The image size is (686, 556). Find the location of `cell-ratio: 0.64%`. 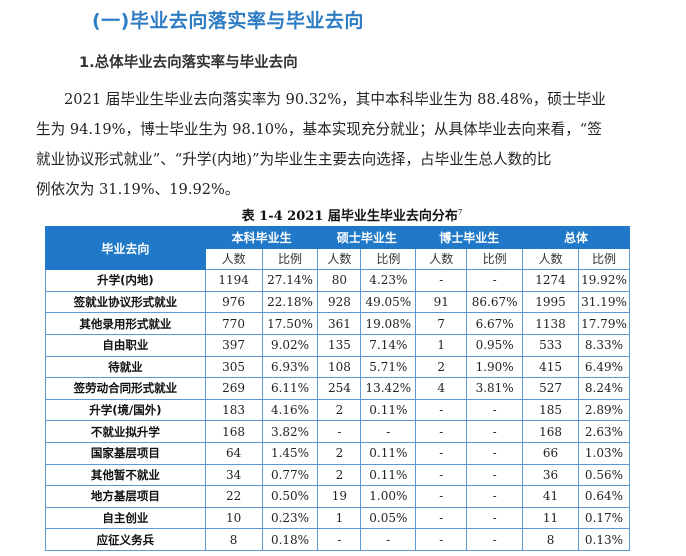

cell-ratio: 0.64% is located at coordinates (604, 496).